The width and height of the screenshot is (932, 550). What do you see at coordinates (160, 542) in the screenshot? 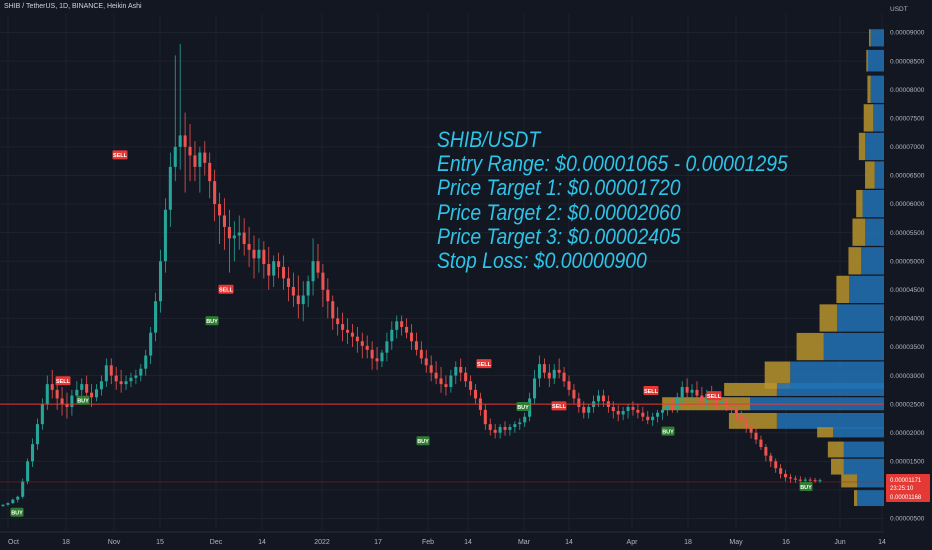
I see `x-tick-label: 15` at bounding box center [160, 542].